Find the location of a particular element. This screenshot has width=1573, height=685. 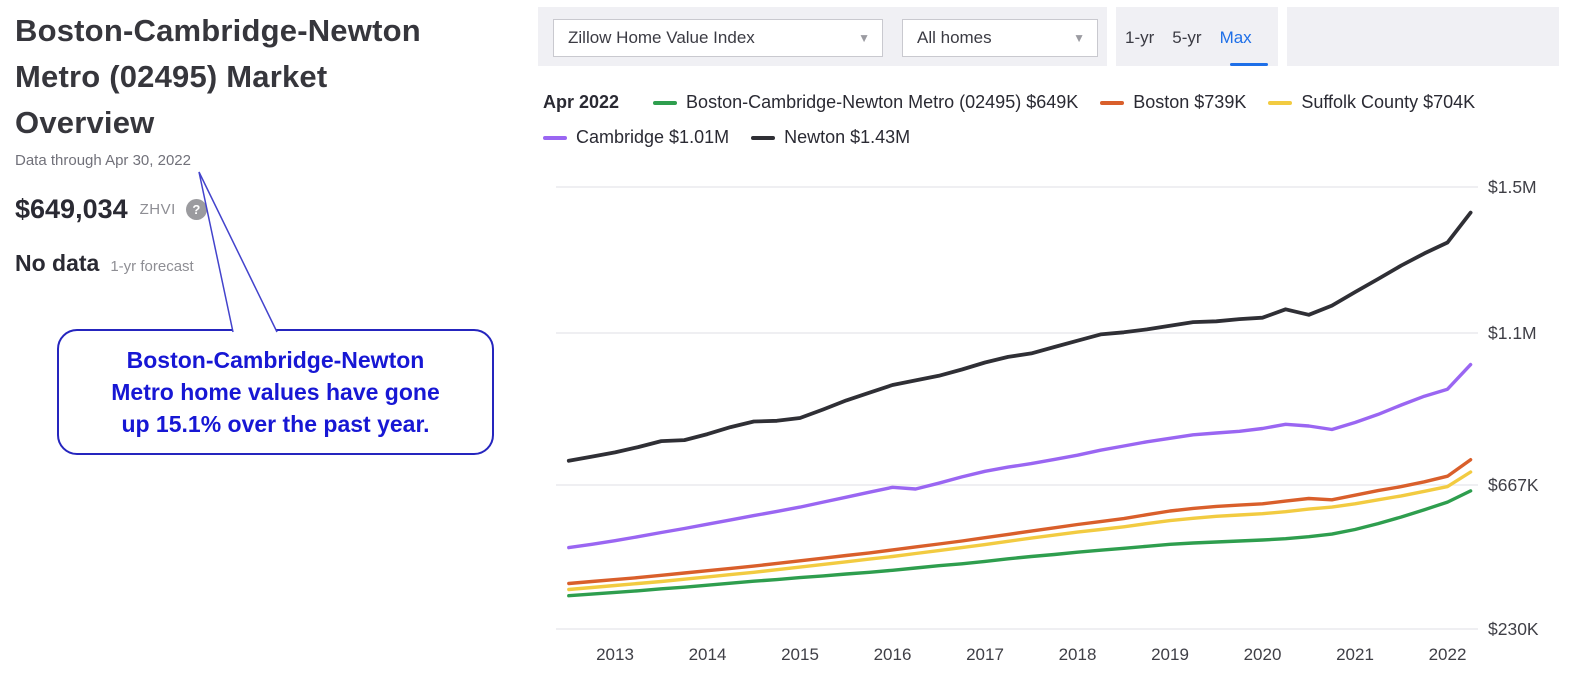

legend-item-label: Cambridge $1.01M is located at coordinates (653, 137).